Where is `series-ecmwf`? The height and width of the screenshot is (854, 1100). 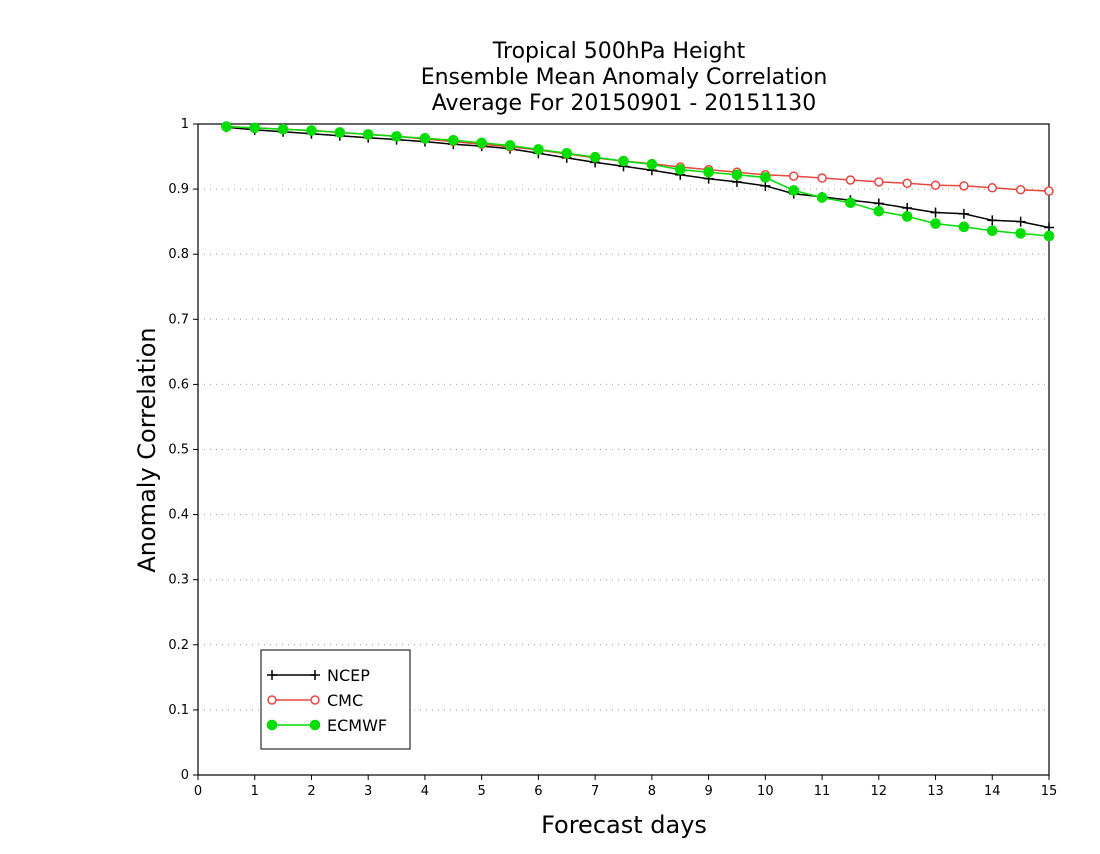
series-ecmwf is located at coordinates (638, 181).